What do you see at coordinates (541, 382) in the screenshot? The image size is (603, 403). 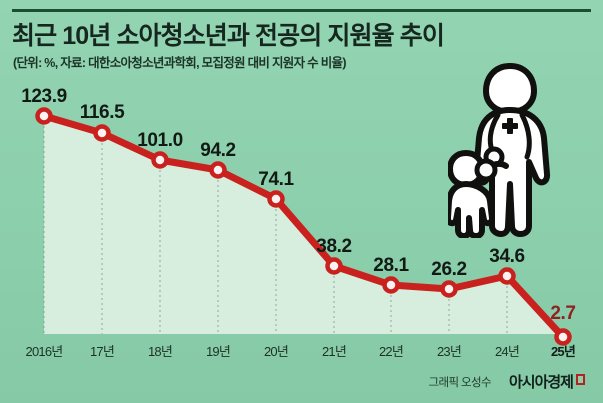 I see `publisher-name: 아시아경제` at bounding box center [541, 382].